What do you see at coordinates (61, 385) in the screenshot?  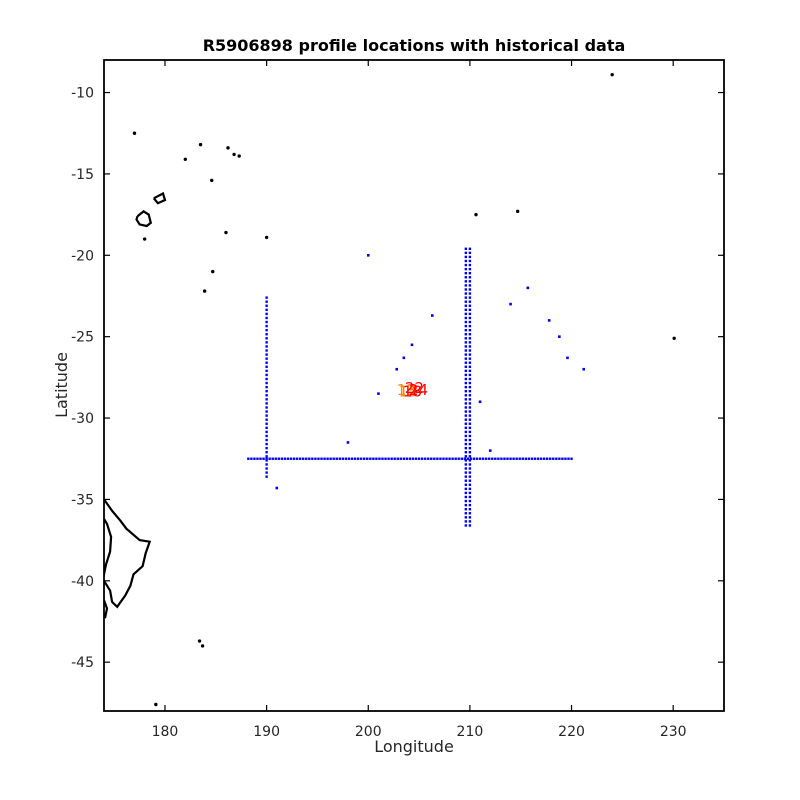 I see `y-axis-label: Latitude` at bounding box center [61, 385].